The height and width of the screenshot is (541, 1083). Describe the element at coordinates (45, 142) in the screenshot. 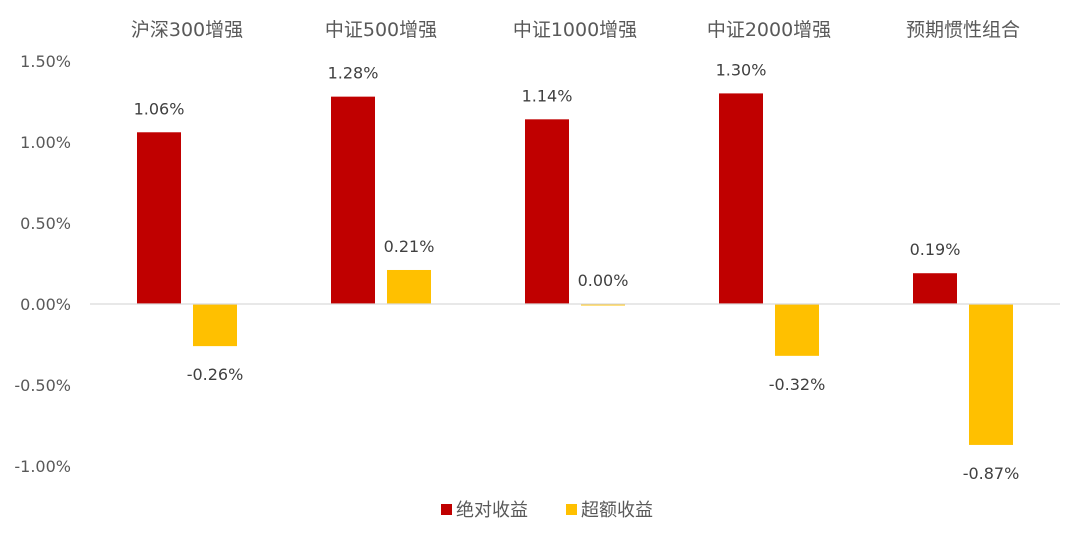

I see `y-tick-label: 1.00%` at that location.